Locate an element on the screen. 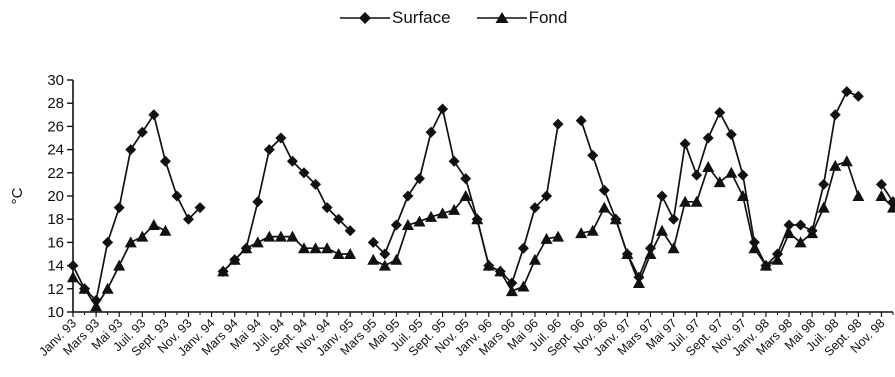  legend-item-surface: Surface is located at coordinates (395, 18).